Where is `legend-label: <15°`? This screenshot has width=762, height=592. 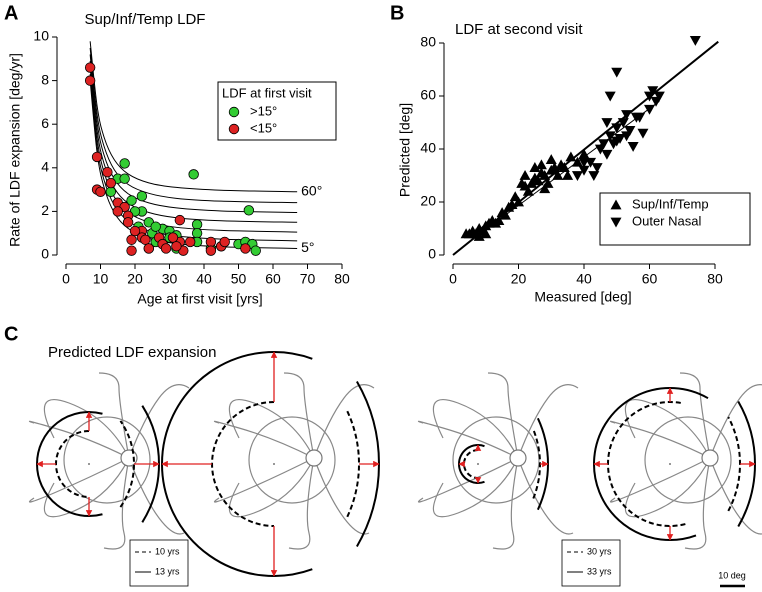
legend-label: <15° is located at coordinates (263, 127).